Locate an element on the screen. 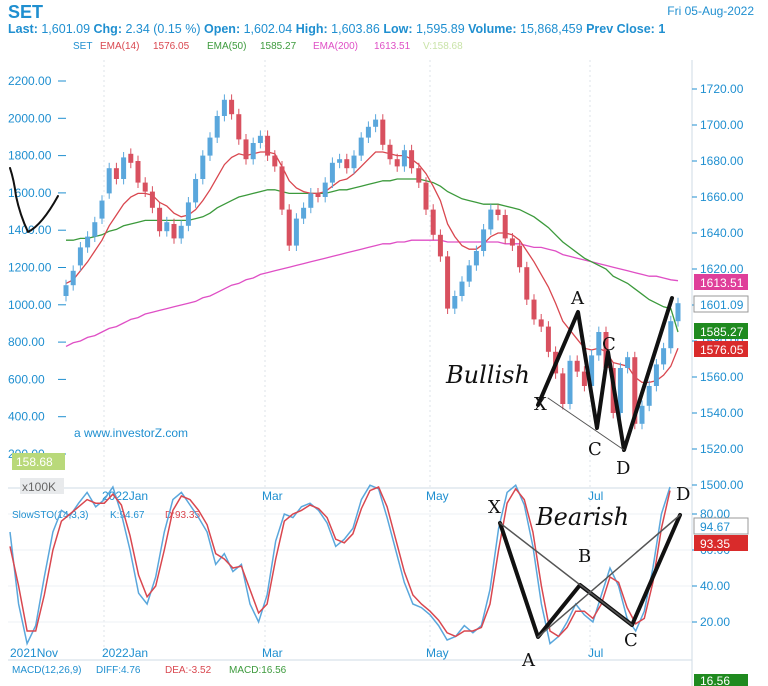  price-x-label: 2022Jan is located at coordinates (125, 496).